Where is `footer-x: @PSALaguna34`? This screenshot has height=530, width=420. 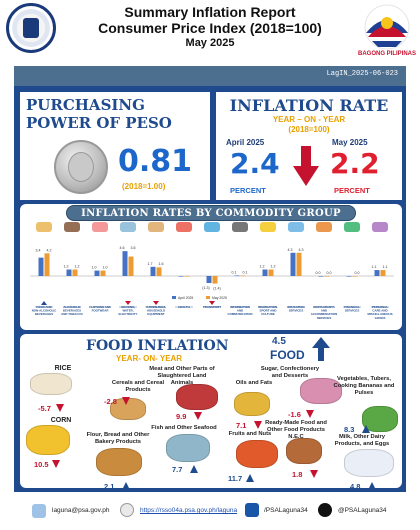
footer-x: @PSALaguna34 is located at coordinates (362, 510).